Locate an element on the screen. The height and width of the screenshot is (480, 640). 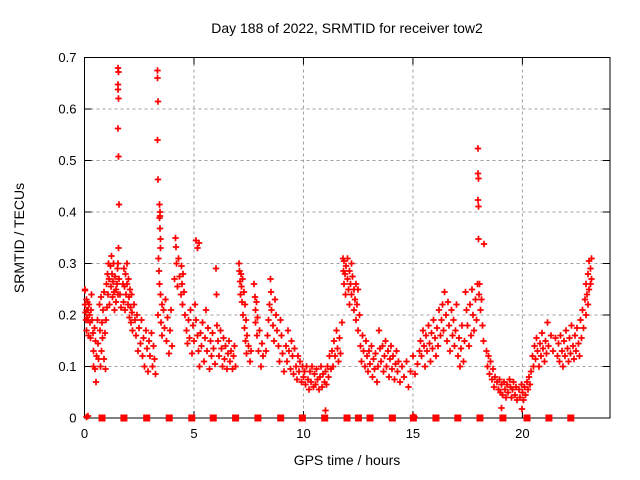
square-markers is located at coordinates (336, 418).